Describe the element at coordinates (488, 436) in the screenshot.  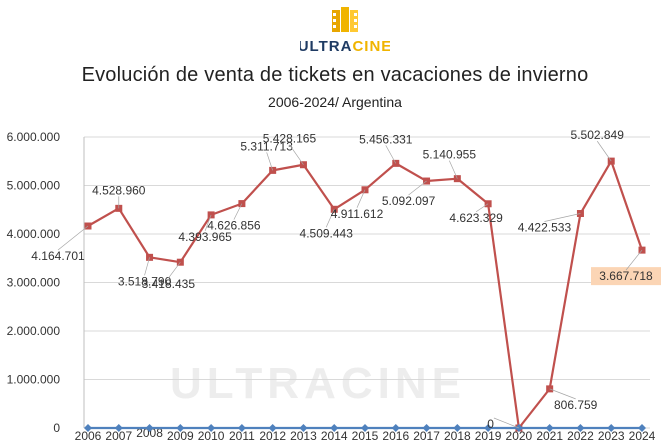
I see `x-tick-label: 2019` at that location.